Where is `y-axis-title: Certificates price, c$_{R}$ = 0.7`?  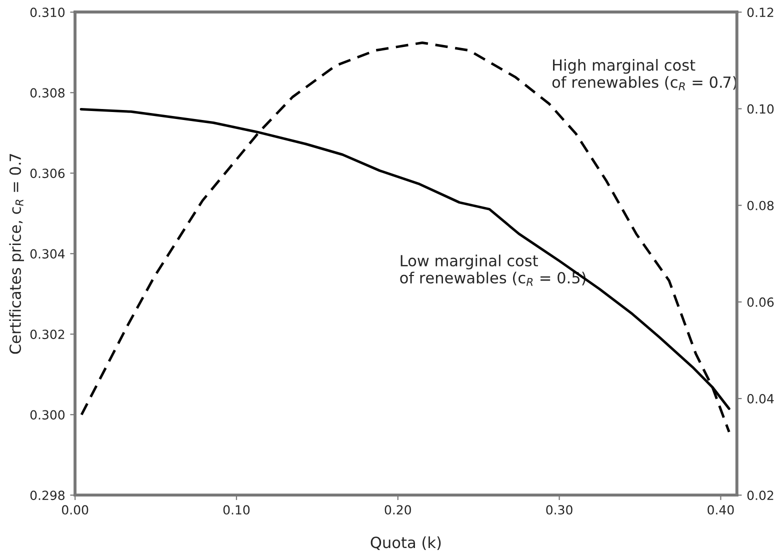
y-axis-title: Certificates price, c$_{R}$ = 0.7 is located at coordinates (16, 254).